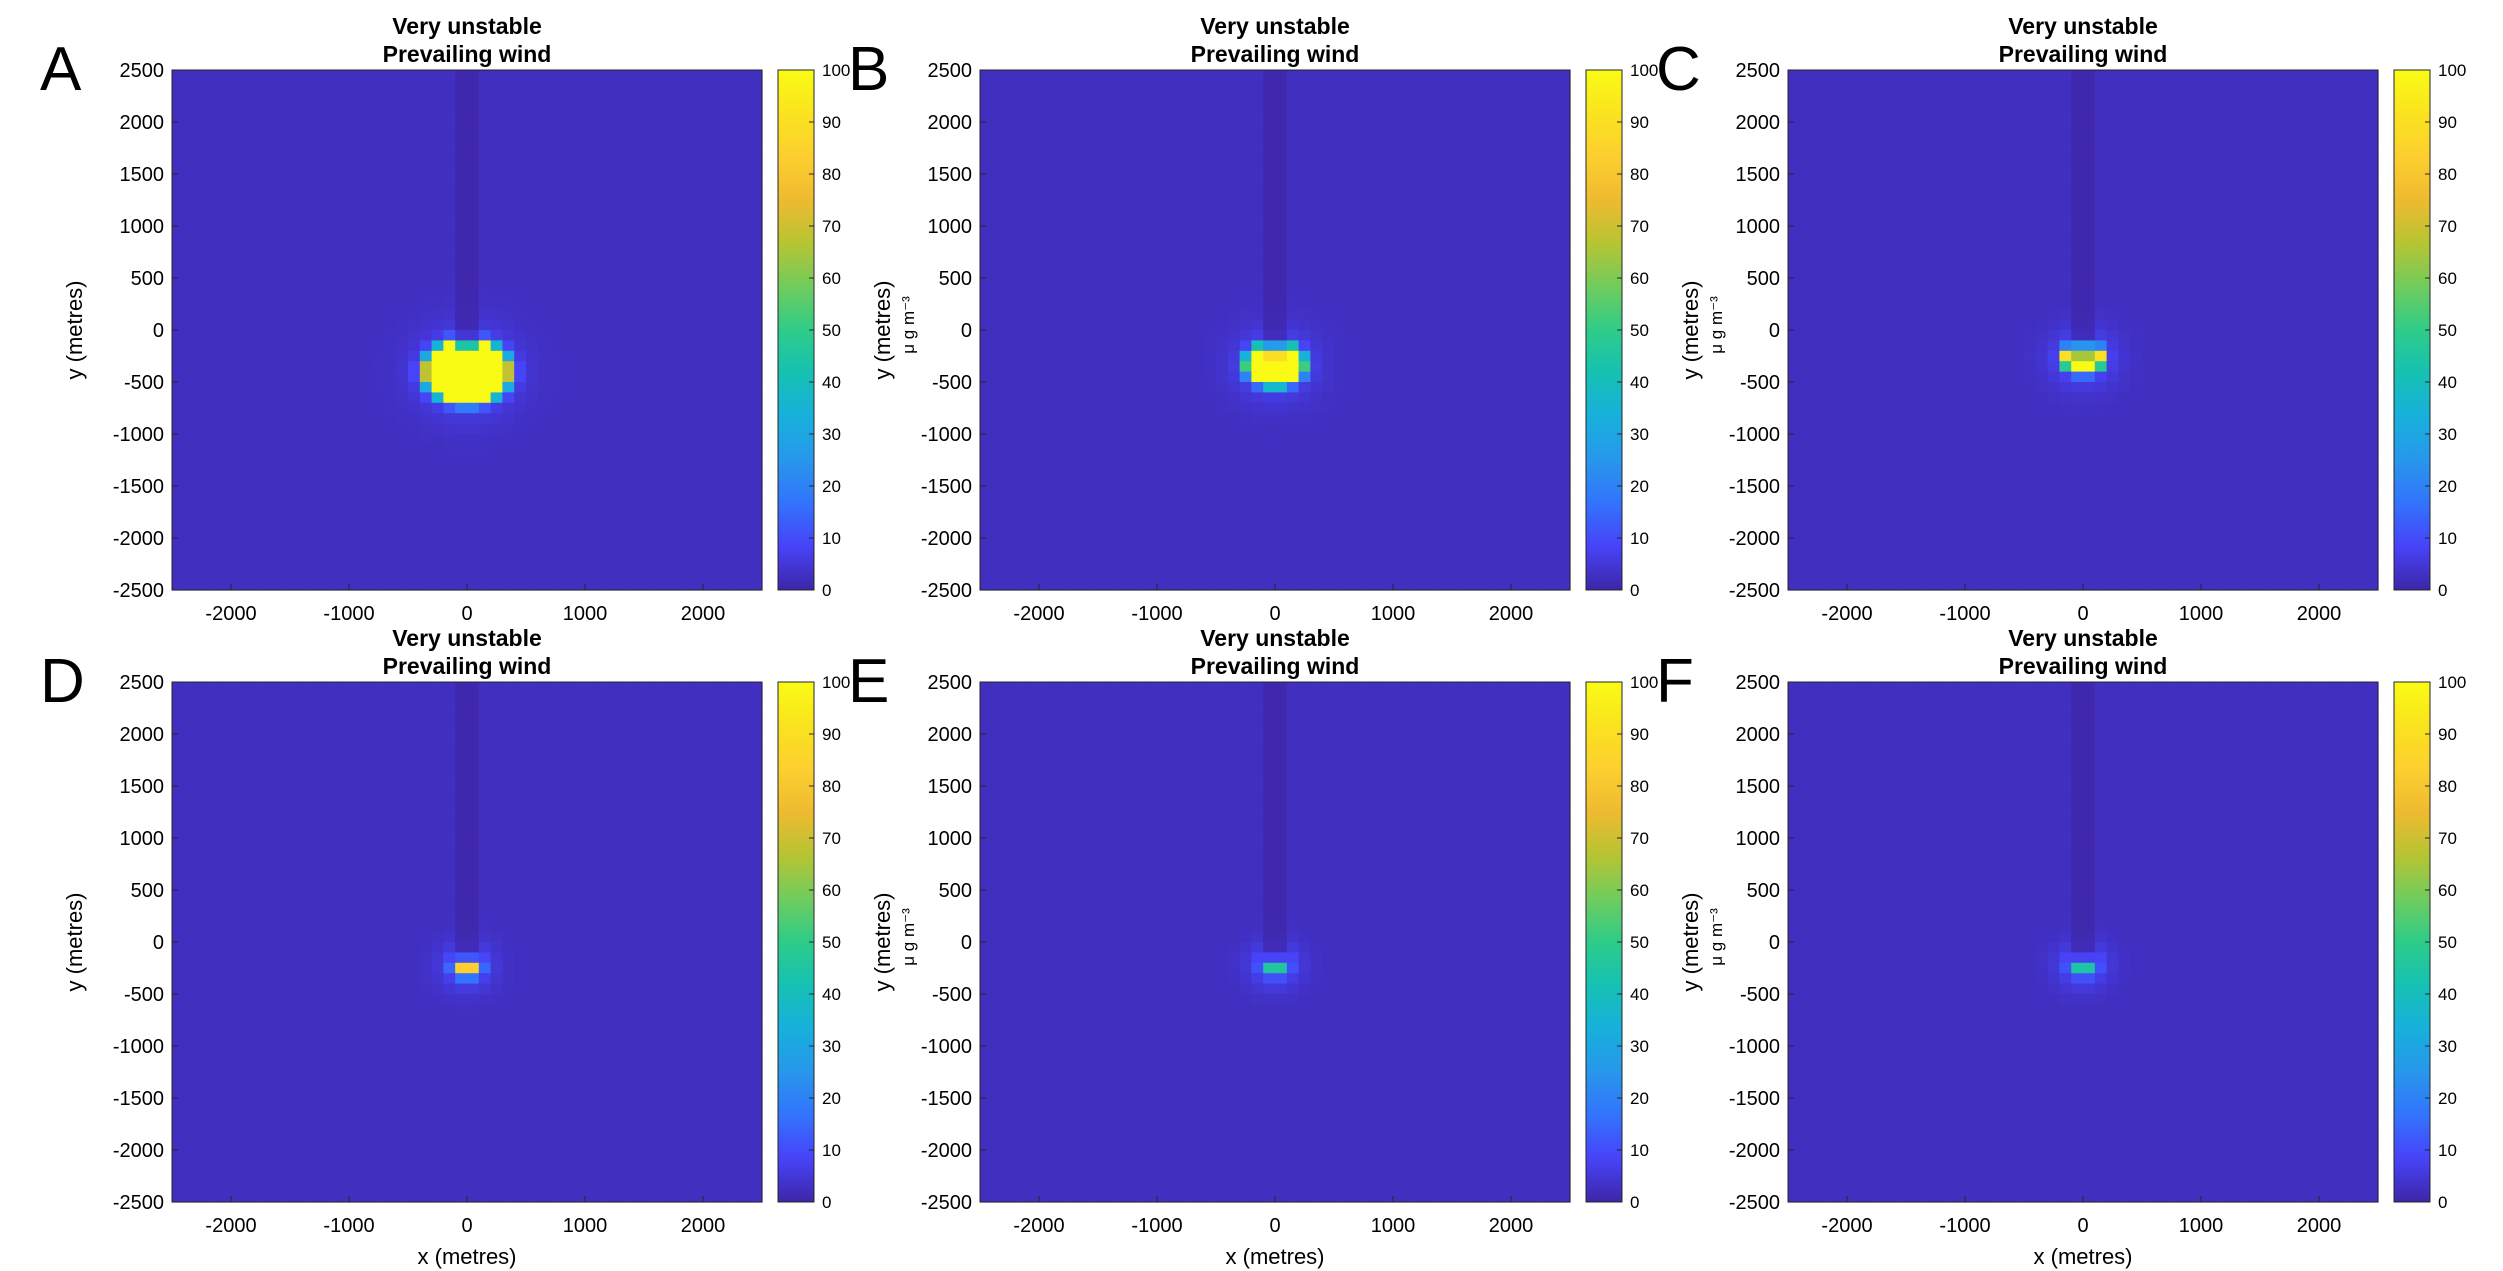 This screenshot has width=2503, height=1271. Describe the element at coordinates (144, 383) in the screenshot. I see `y-tick-label: -500` at that location.